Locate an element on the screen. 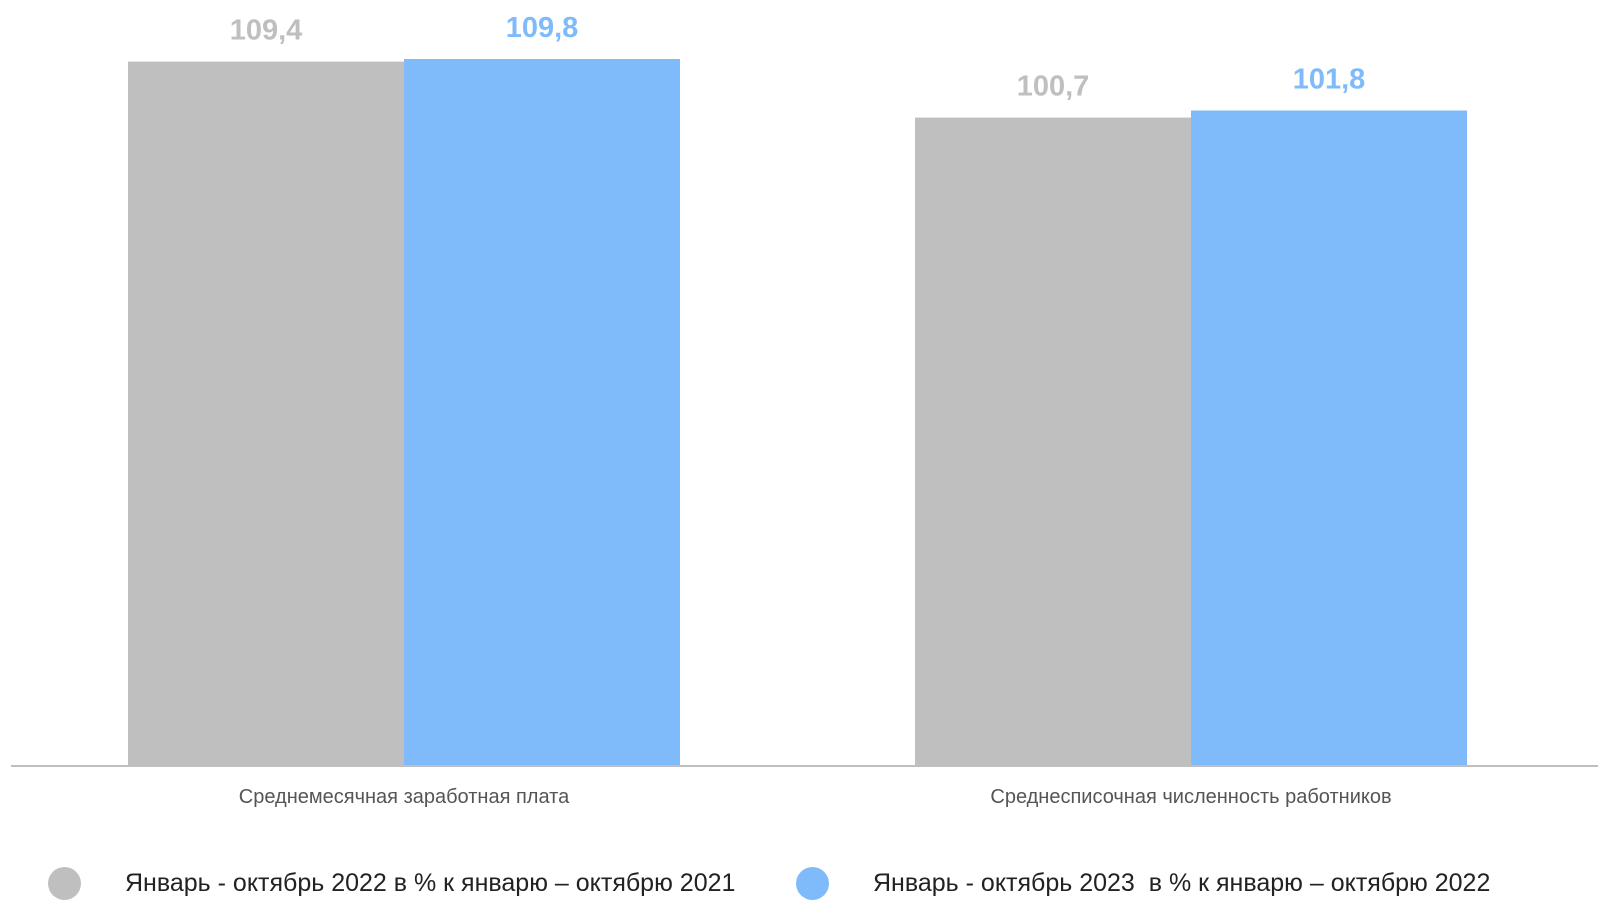 The width and height of the screenshot is (1598, 923). category-label-salary: Среднемесячная заработная плата is located at coordinates (404, 797).